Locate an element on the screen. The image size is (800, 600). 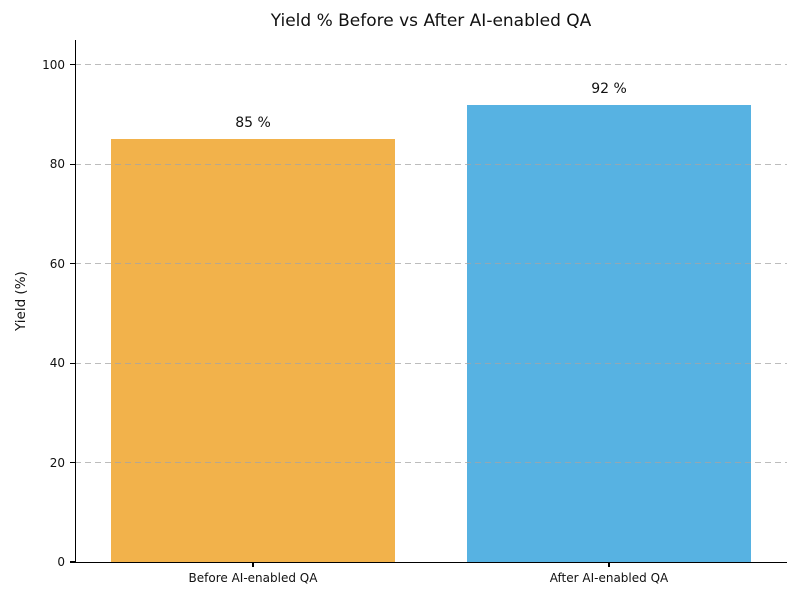
y-tick-label: 40 is located at coordinates (57, 363).